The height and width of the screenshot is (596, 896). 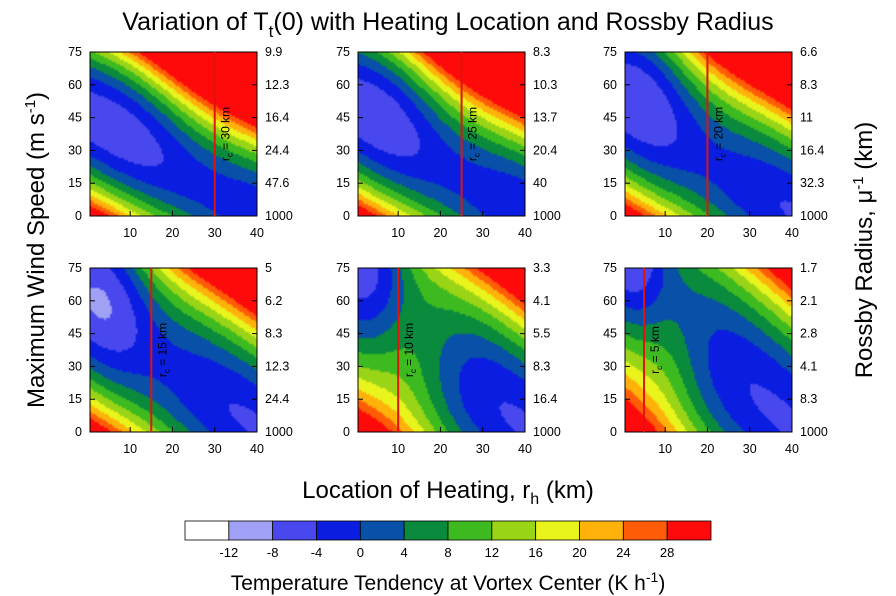 What do you see at coordinates (808, 334) in the screenshot?
I see `rossby-tick-label: 2.8` at bounding box center [808, 334].